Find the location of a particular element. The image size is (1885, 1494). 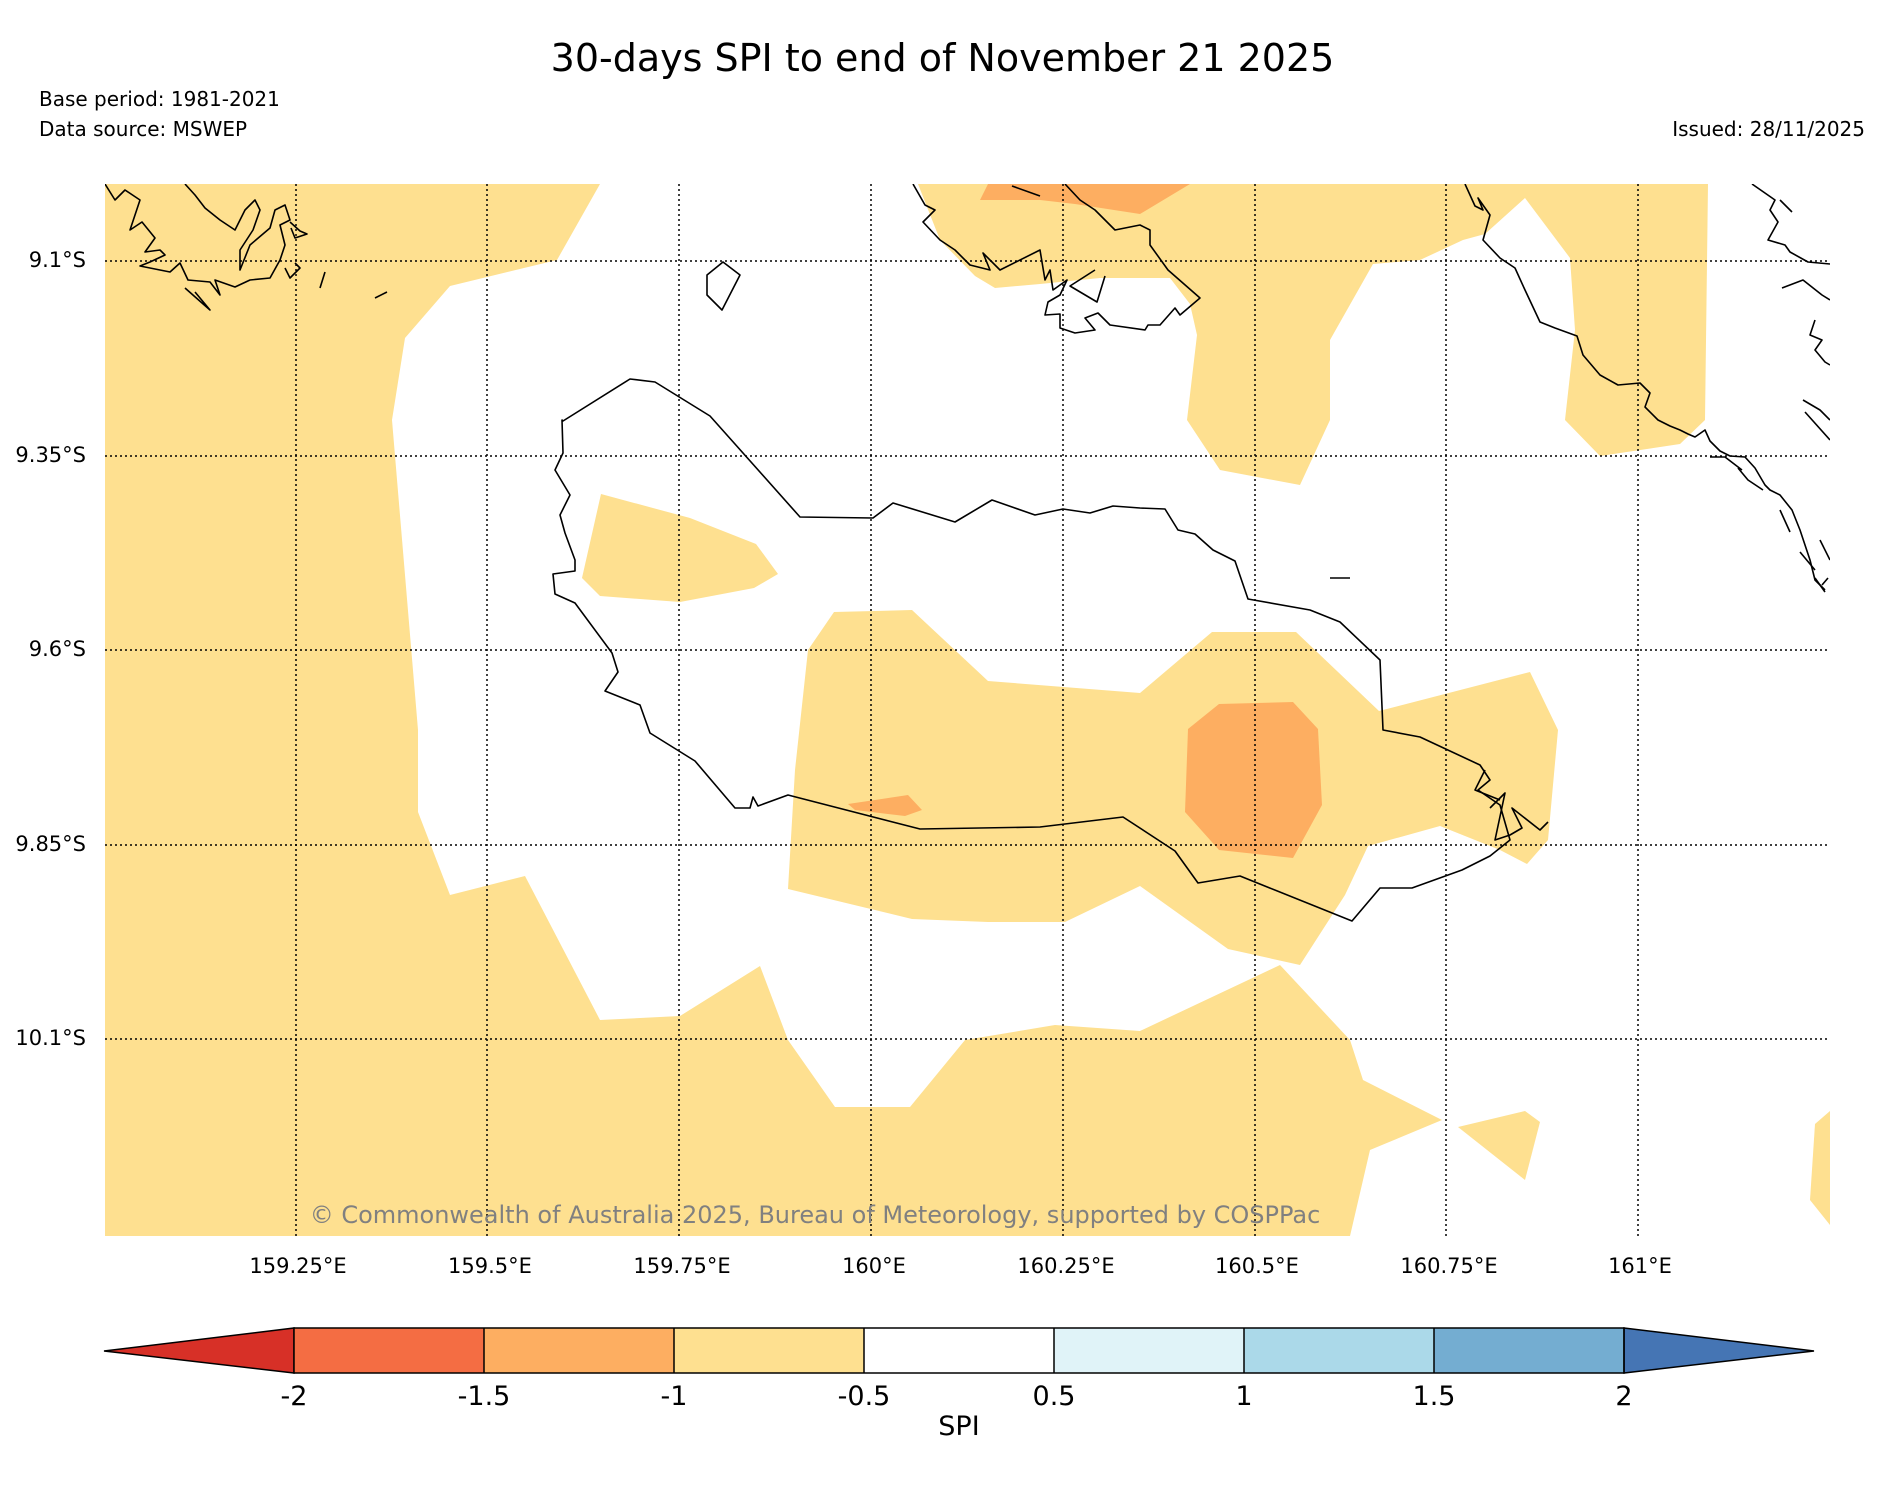

lon-label: 161°E is located at coordinates (1640, 1266).